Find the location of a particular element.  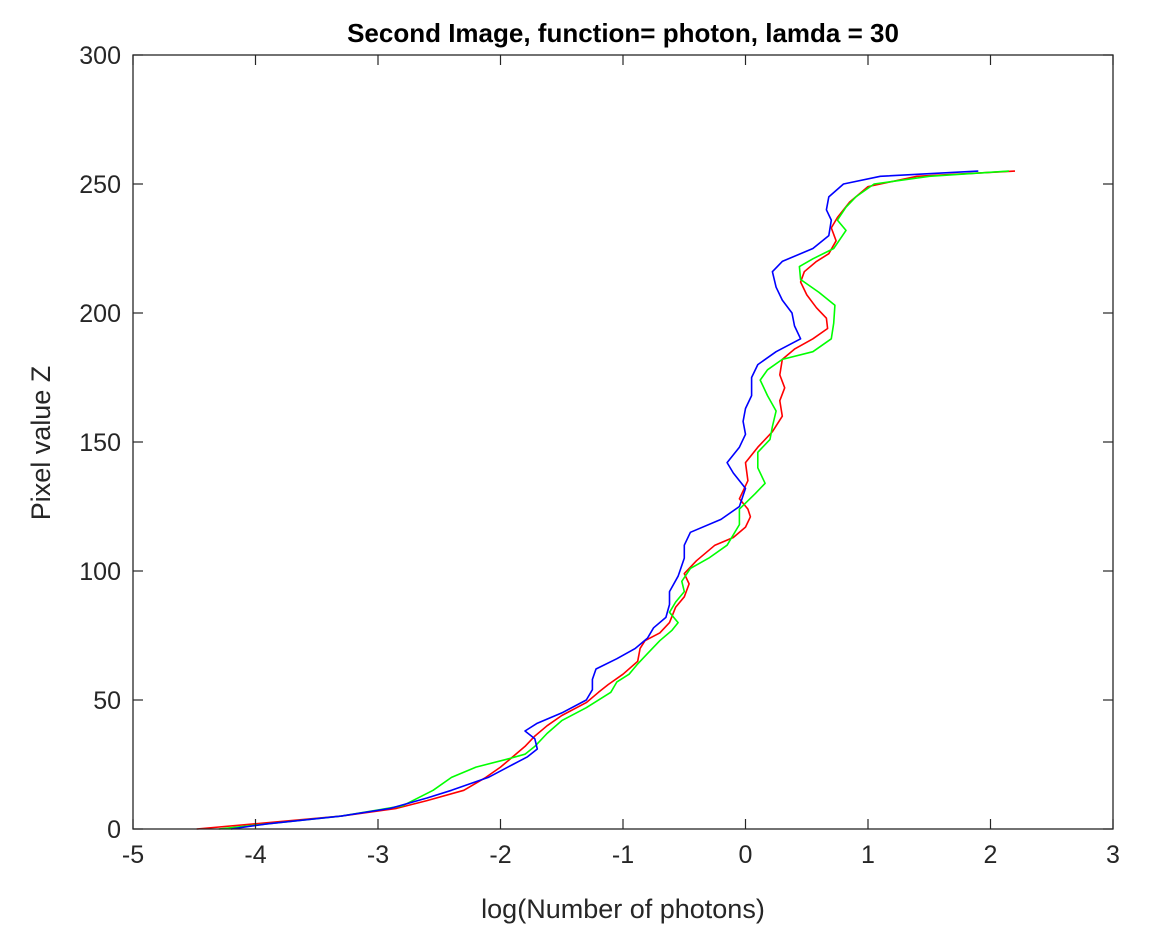

x-tick-label: -5 is located at coordinates (133, 855).